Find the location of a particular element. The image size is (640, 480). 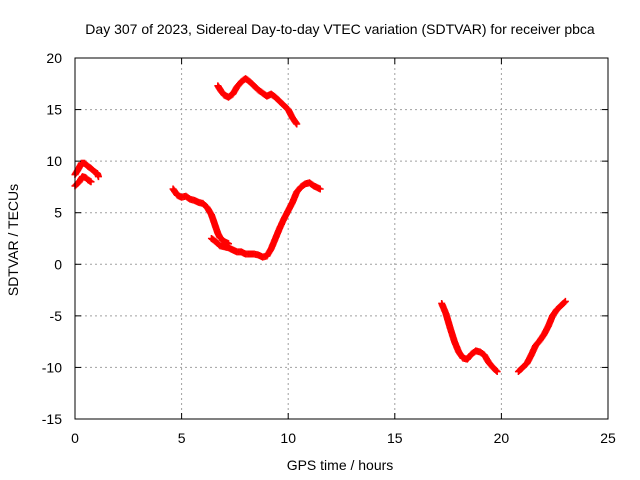

x-tick-label: 5 is located at coordinates (182, 438).